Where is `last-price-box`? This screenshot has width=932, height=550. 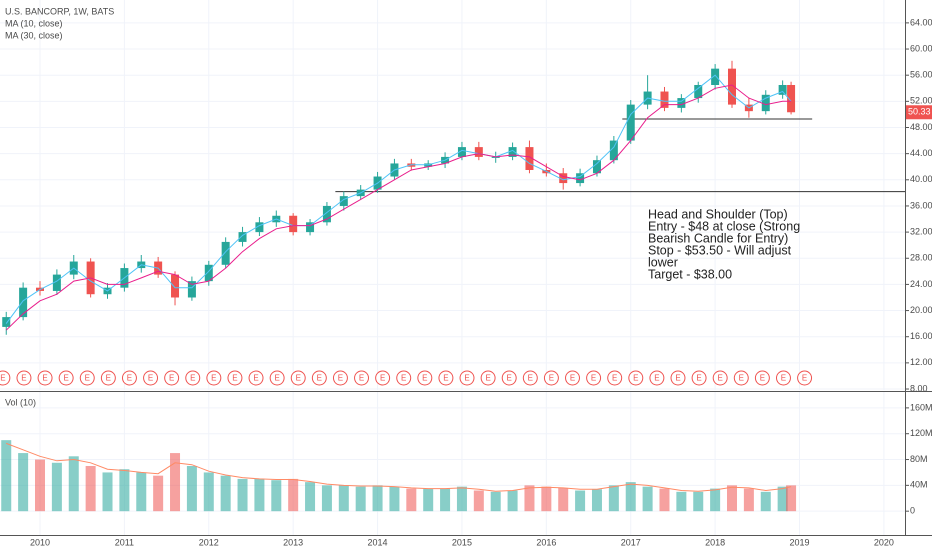
last-price-box is located at coordinates (919, 112).